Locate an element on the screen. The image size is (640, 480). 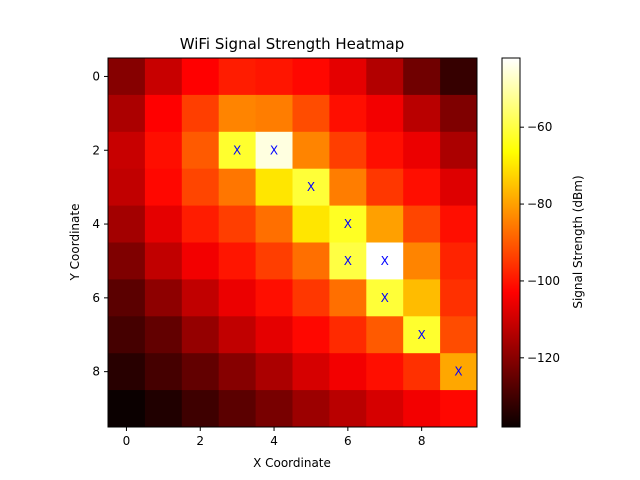
x-tick-label: 0 is located at coordinates (127, 441).